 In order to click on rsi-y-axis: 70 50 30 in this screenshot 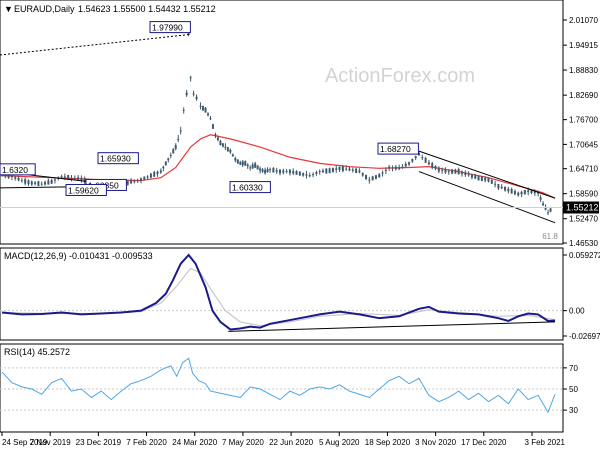, I will do `click(570, 389)`.